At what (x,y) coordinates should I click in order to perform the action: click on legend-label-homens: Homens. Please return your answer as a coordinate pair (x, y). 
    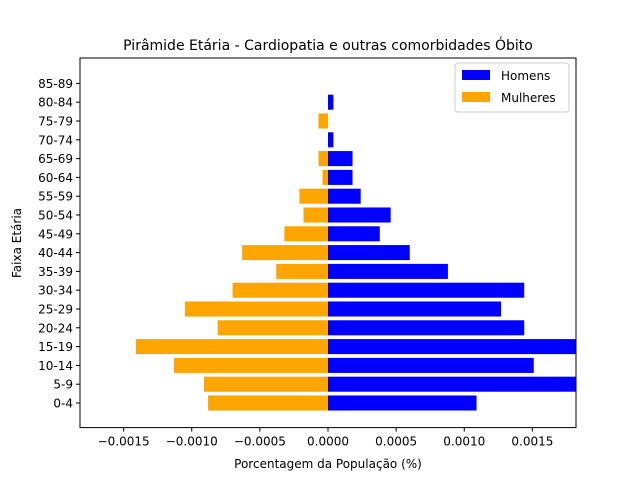
    Looking at the image, I should click on (525, 76).